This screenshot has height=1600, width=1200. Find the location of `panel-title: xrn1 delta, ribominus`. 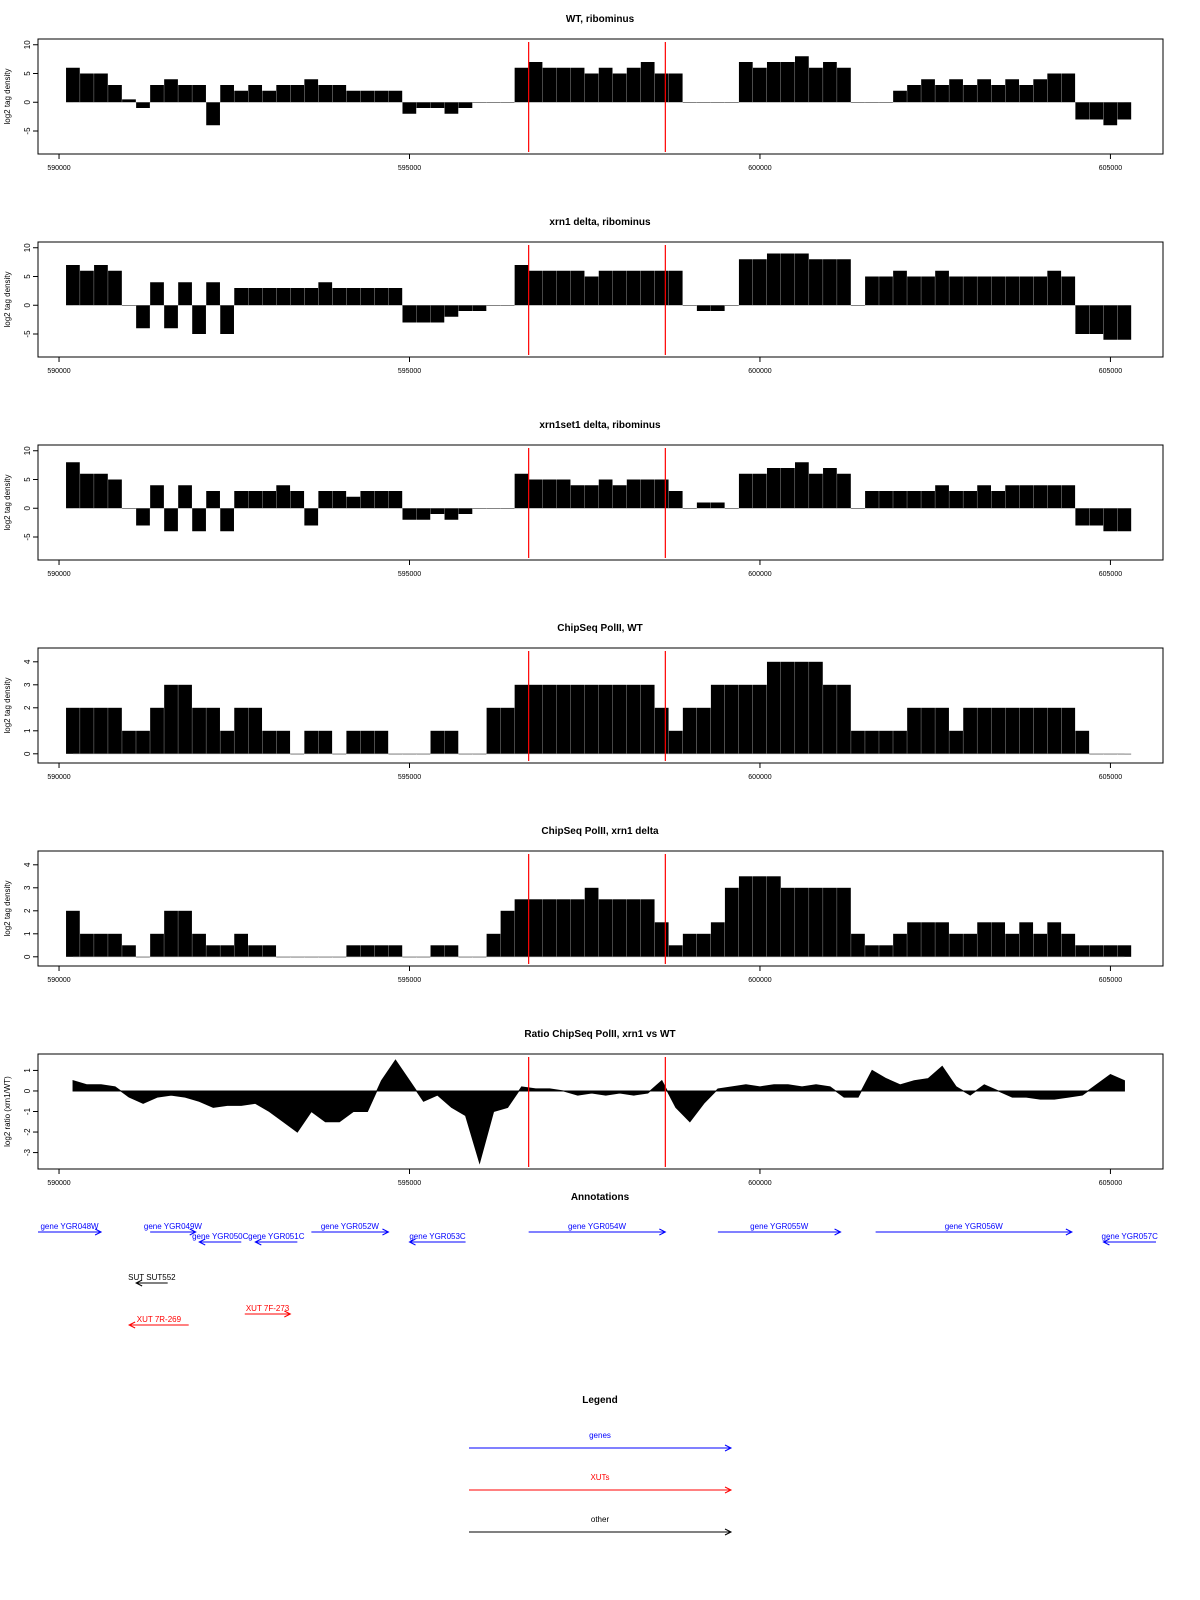

panel-title: xrn1 delta, ribominus is located at coordinates (600, 222).